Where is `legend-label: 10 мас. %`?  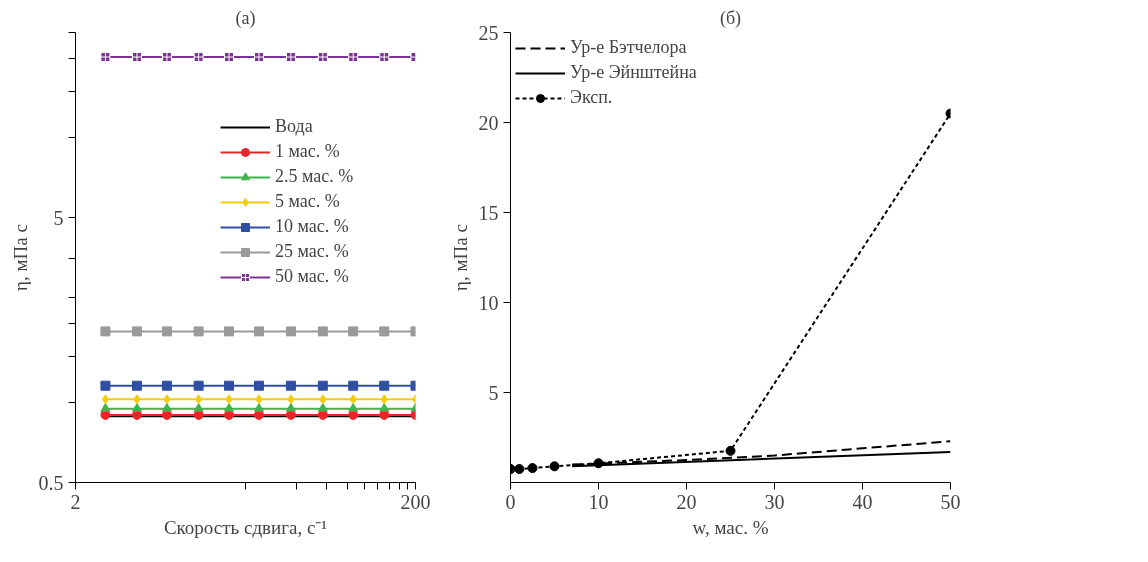
legend-label: 10 мас. % is located at coordinates (312, 226).